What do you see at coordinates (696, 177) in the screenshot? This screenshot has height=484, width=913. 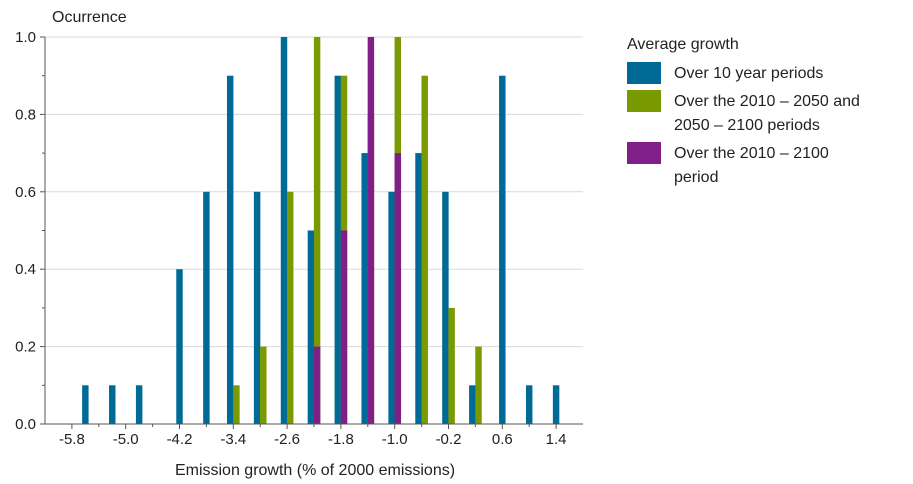 I see `legend-label-line: period` at bounding box center [696, 177].